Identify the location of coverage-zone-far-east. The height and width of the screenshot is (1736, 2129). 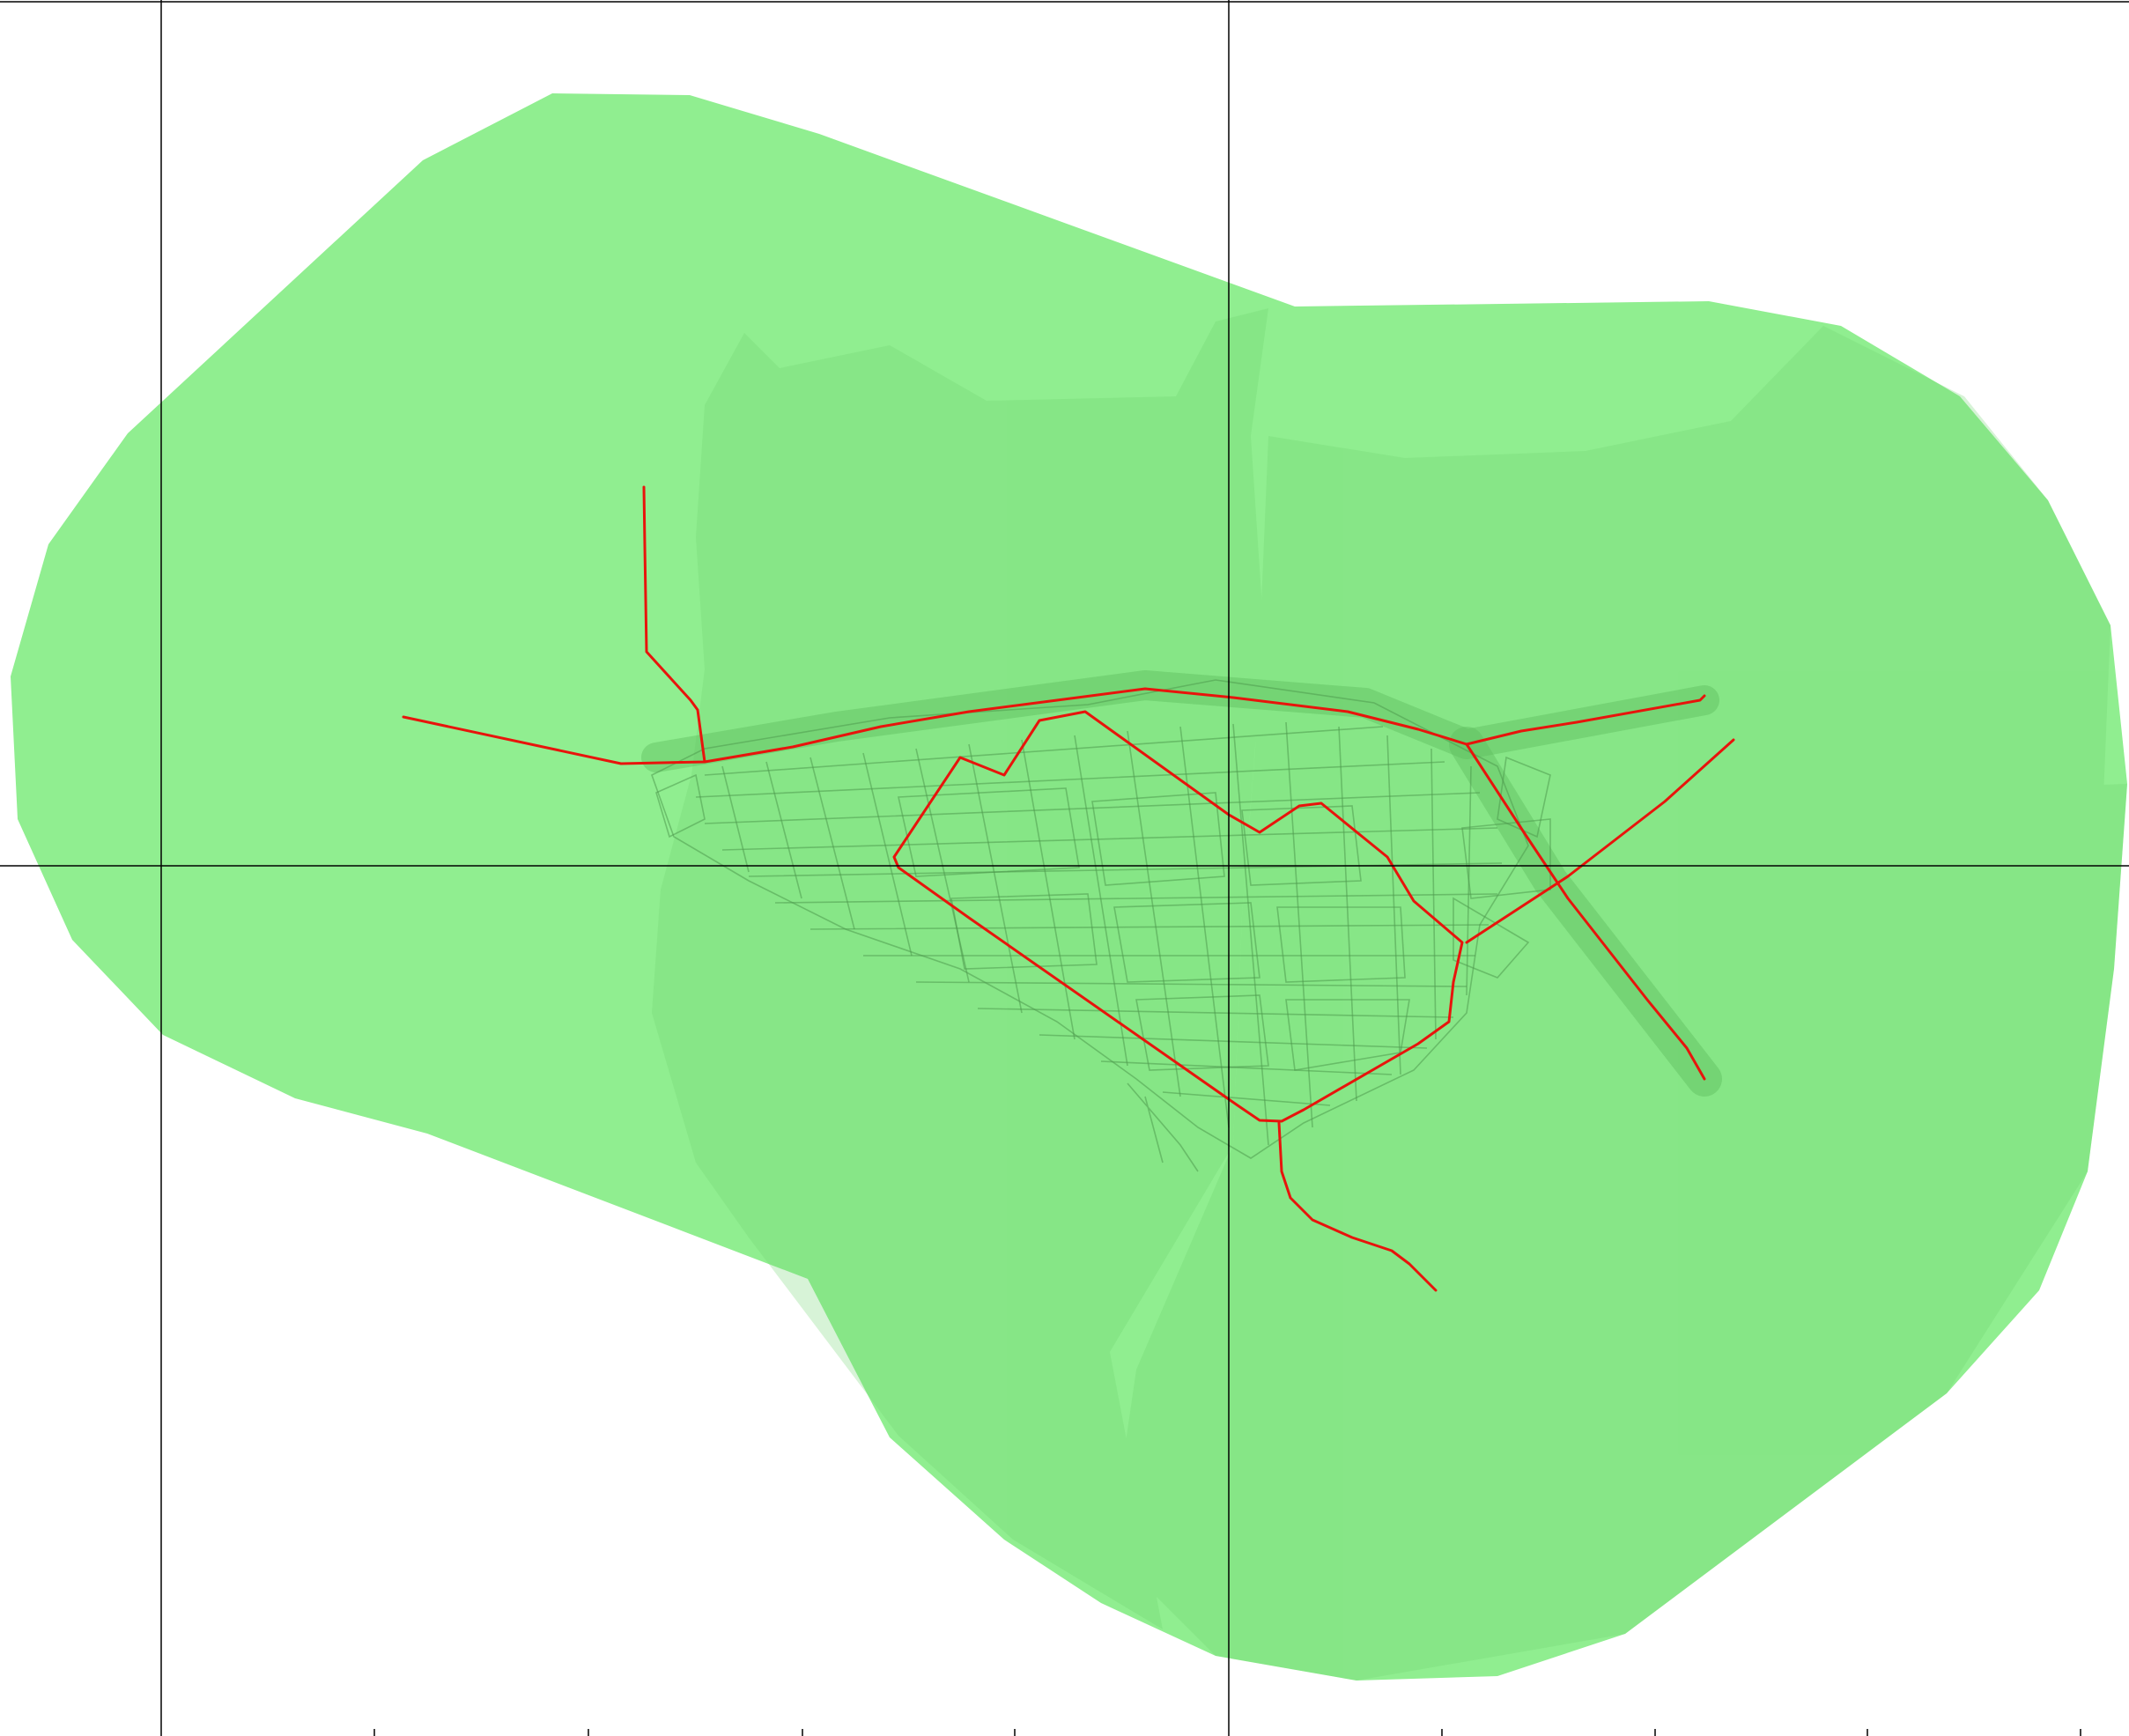
(1934, 1088).